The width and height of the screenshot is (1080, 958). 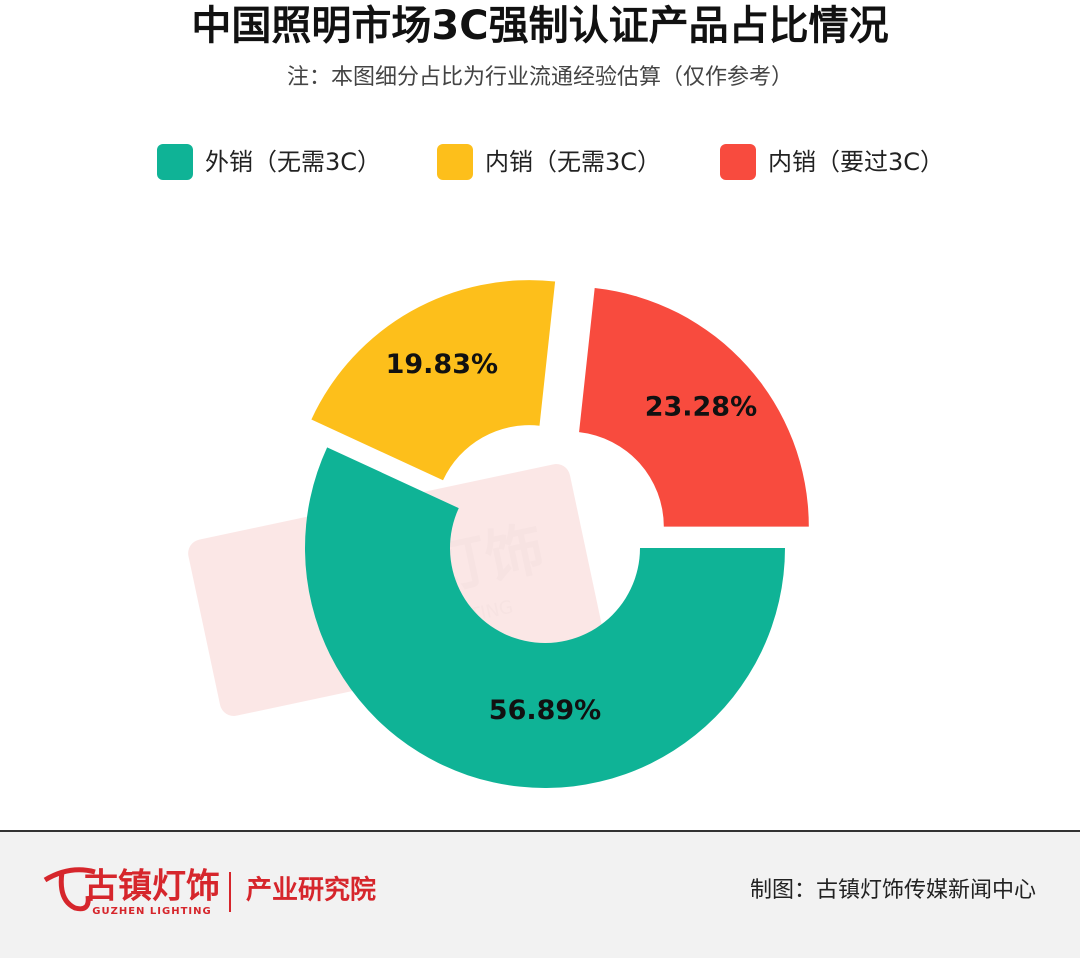 What do you see at coordinates (311, 890) in the screenshot?
I see `institute: 产业研究院` at bounding box center [311, 890].